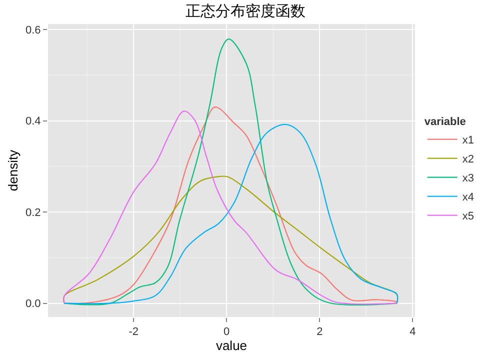  Describe the element at coordinates (33, 304) in the screenshot. I see `y-tick-label: 0.0` at that location.